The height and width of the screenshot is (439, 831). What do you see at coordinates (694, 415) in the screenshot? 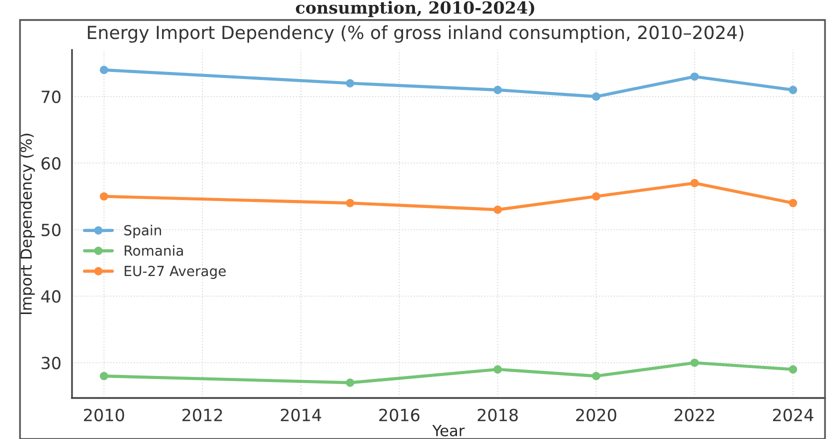
I see `x-tick-label: 2022` at bounding box center [694, 415].